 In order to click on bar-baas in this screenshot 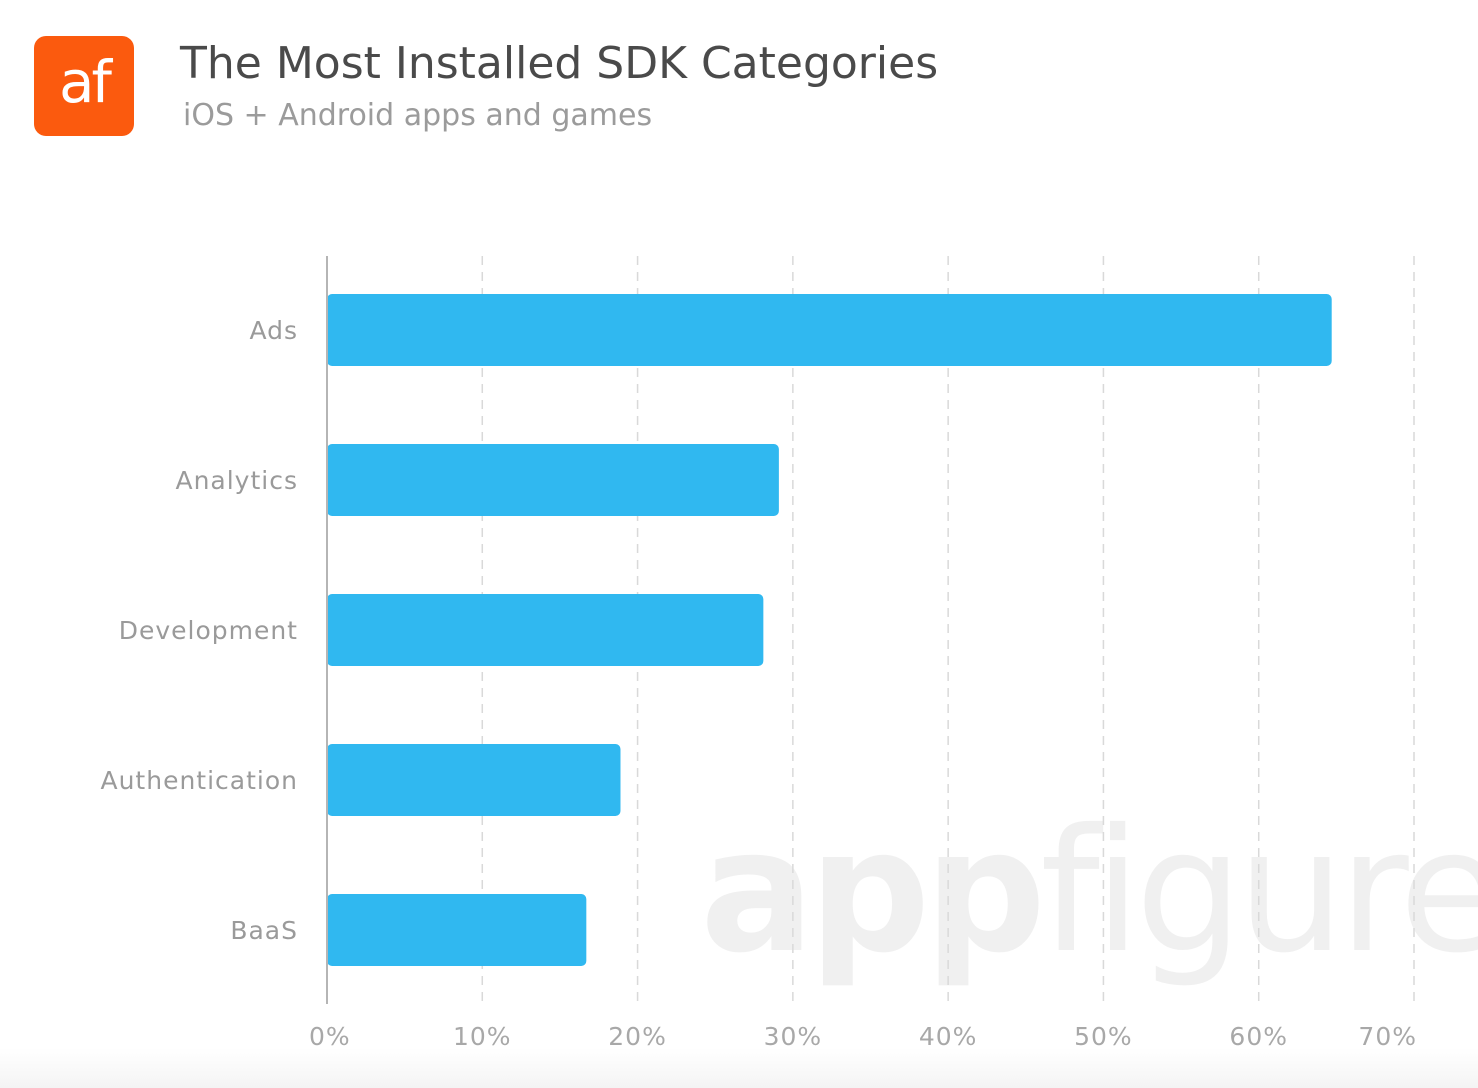, I will do `click(457, 930)`.